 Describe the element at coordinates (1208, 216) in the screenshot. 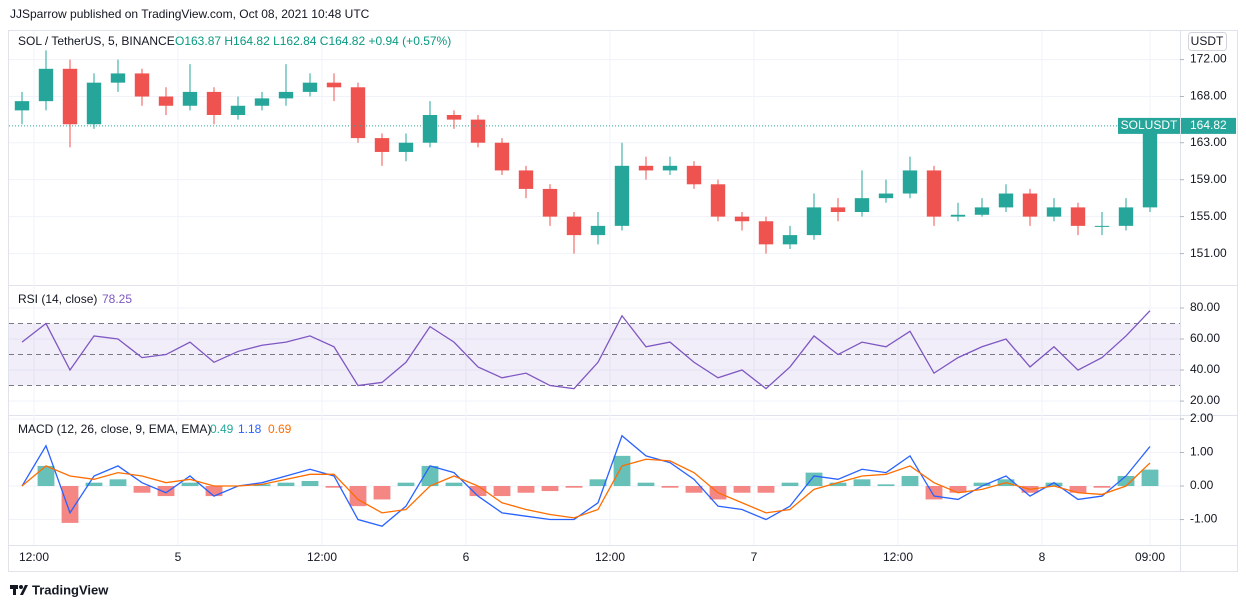

I see `y-tick-label: 155.00` at that location.